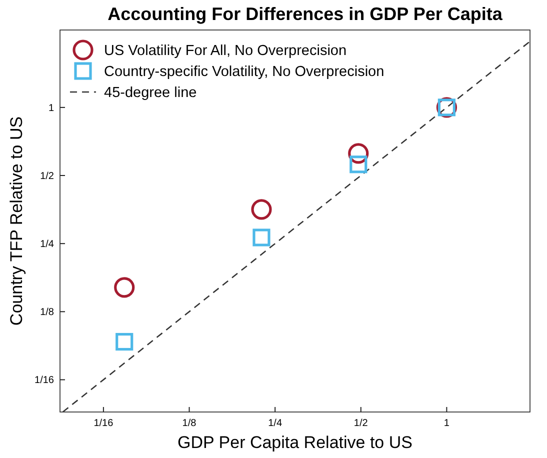 This screenshot has width=547, height=458. Describe the element at coordinates (47, 244) in the screenshot. I see `y-tick-label: 1/4` at that location.